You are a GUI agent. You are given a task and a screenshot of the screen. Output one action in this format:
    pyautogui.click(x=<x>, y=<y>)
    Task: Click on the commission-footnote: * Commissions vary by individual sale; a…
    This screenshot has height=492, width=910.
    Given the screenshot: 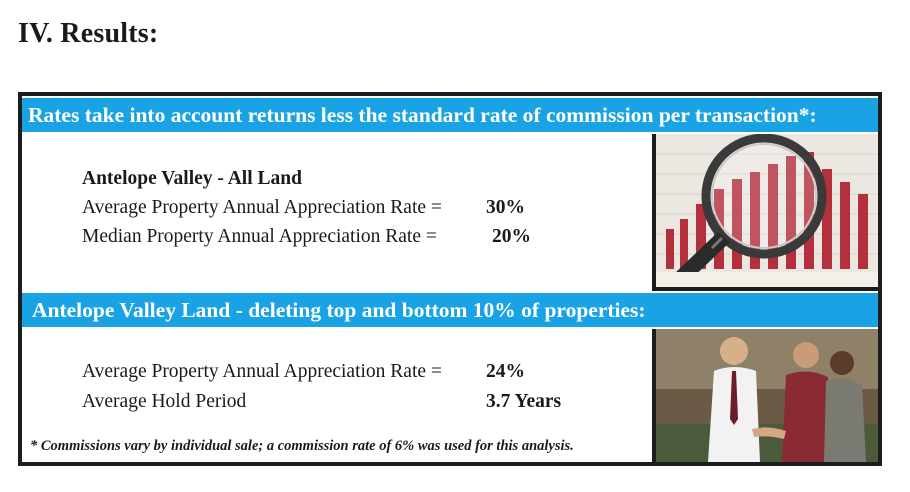 What is the action you would take?
    pyautogui.click(x=302, y=446)
    